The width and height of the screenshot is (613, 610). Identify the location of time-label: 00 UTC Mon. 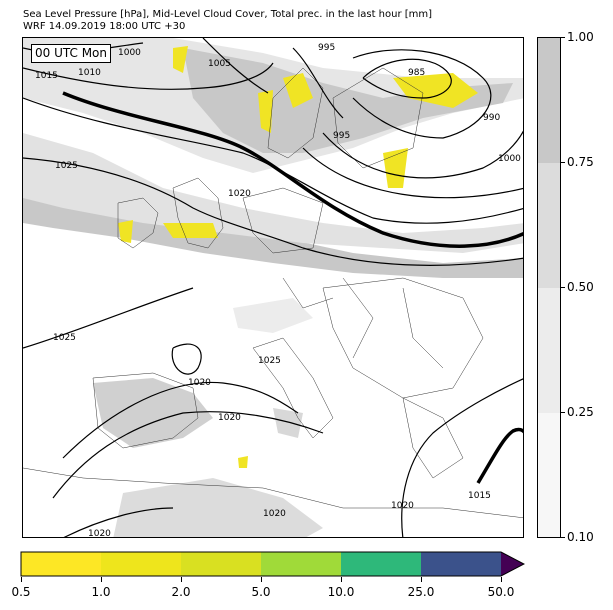
(71, 53).